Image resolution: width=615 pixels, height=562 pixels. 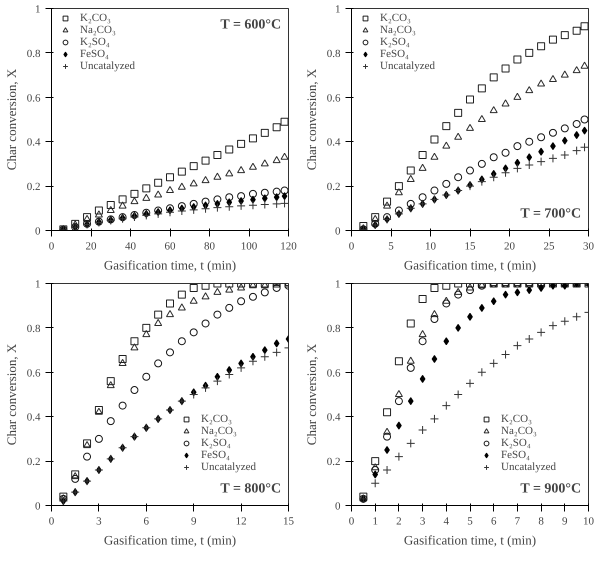 I want to click on annotation: T = 800°C, so click(x=251, y=489).